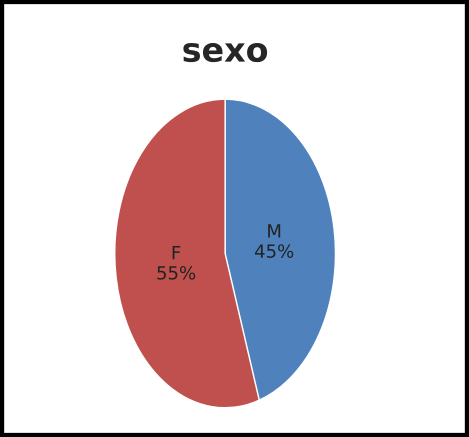 Image resolution: width=469 pixels, height=437 pixels. What do you see at coordinates (176, 273) in the screenshot?
I see `data-label: 55%` at bounding box center [176, 273].